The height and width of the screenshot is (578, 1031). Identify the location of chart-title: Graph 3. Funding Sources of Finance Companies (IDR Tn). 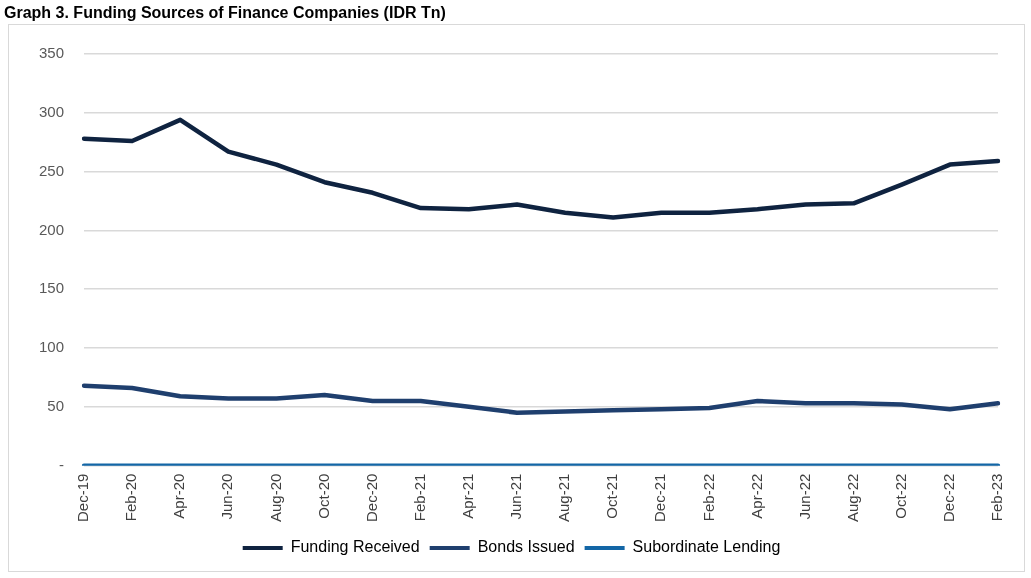
(225, 13).